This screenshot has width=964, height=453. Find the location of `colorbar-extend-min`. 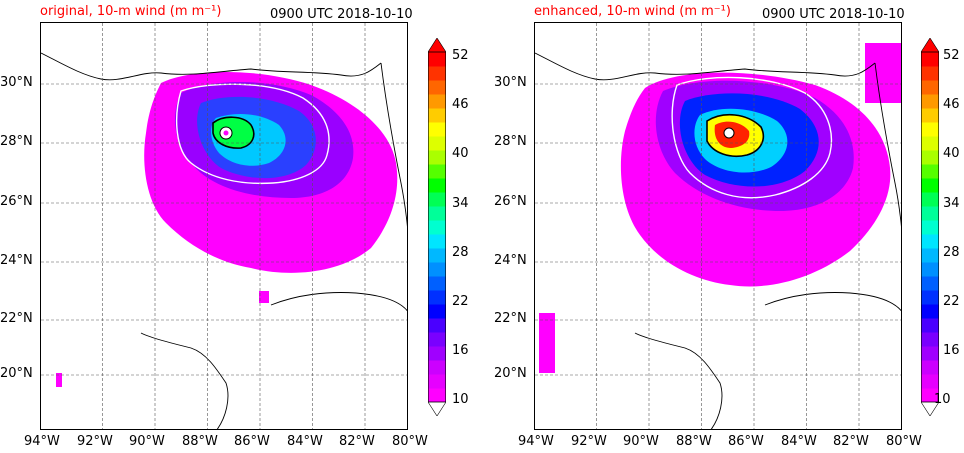

colorbar-extend-min is located at coordinates (437, 408).